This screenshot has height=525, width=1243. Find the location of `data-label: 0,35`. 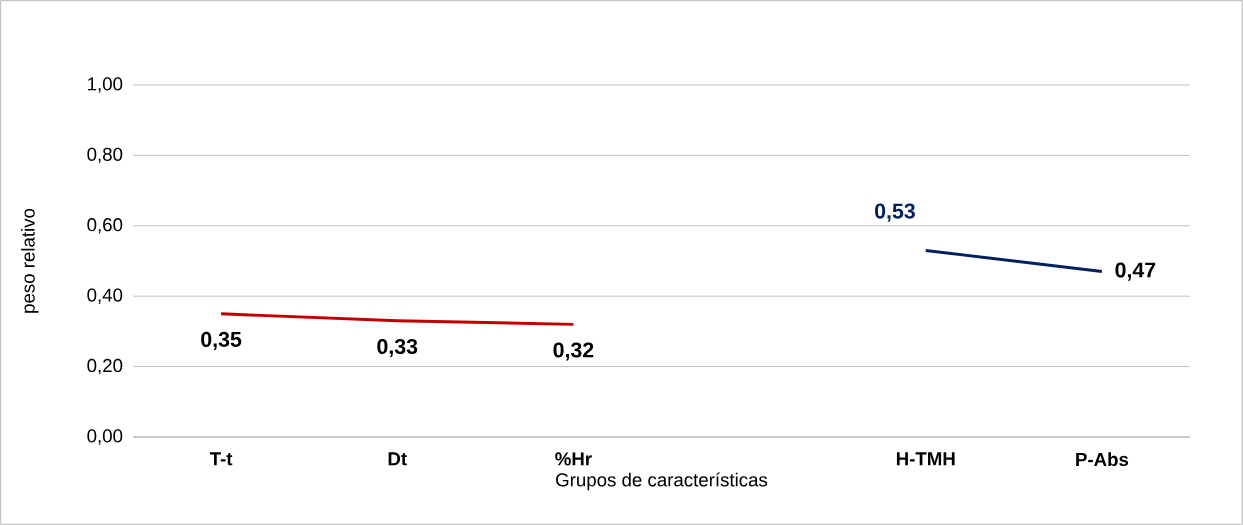

data-label: 0,35 is located at coordinates (221, 341).